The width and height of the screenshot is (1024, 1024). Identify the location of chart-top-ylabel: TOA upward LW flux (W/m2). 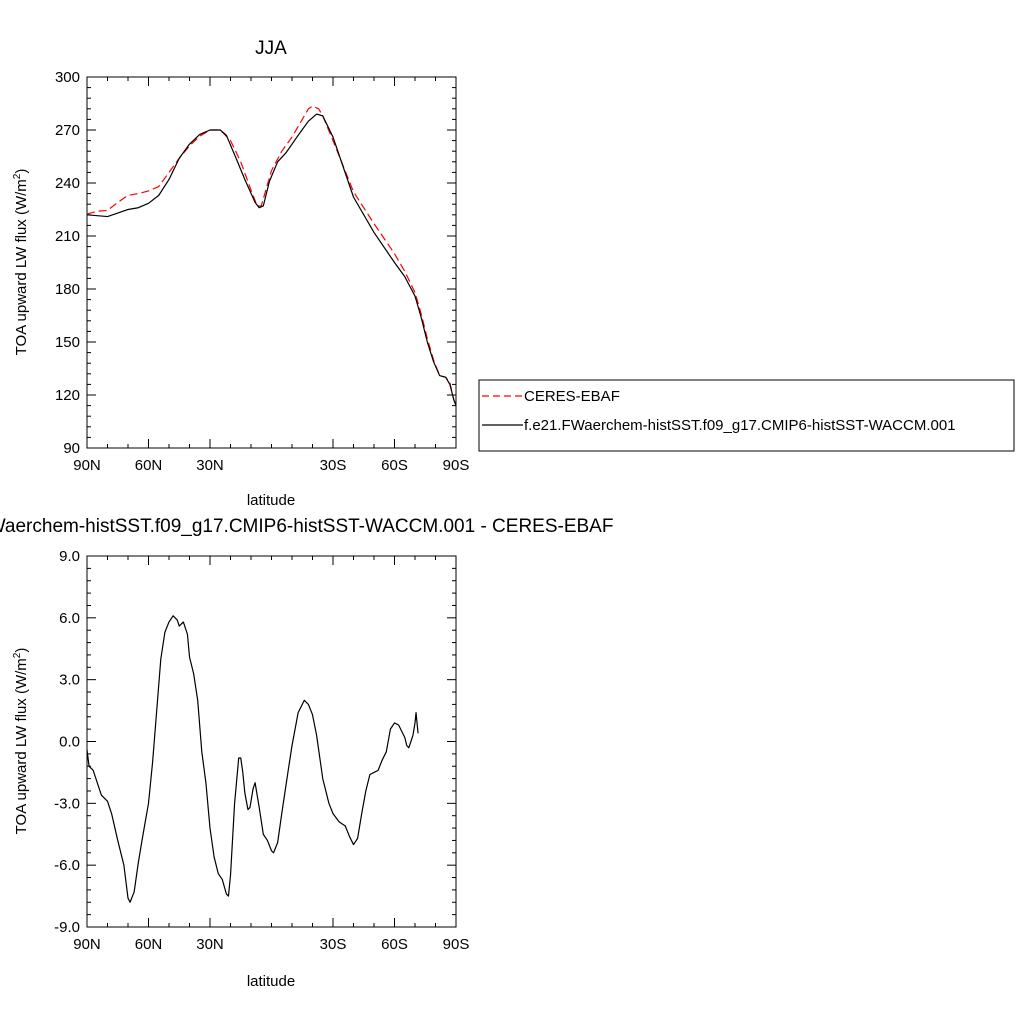
(21, 262).